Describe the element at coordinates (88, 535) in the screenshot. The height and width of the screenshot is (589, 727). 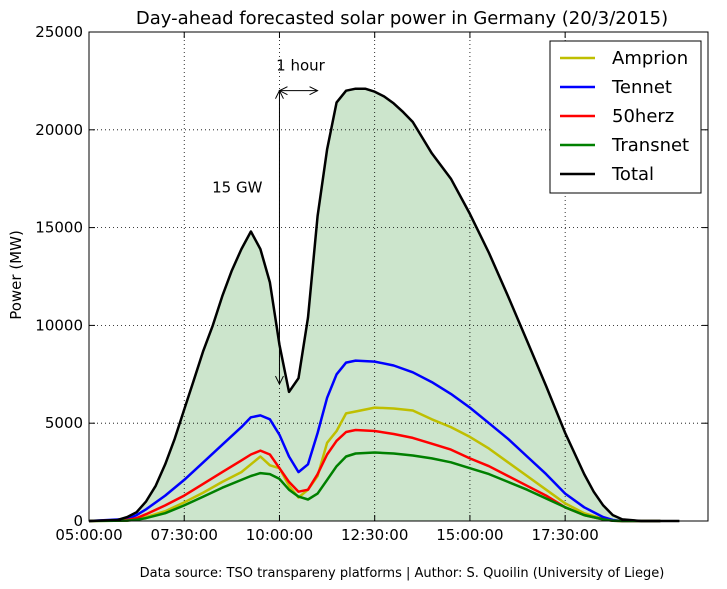
I see `x-tick-label: 05:00:00` at that location.